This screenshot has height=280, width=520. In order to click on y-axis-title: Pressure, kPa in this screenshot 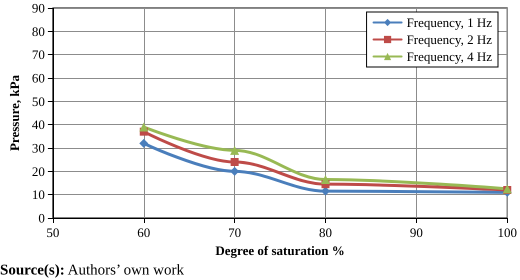, I will do `click(14, 113)`.